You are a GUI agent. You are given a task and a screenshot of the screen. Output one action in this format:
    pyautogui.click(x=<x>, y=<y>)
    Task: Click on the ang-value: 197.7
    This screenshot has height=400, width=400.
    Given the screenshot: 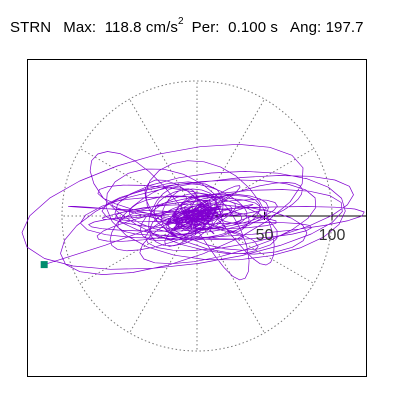 What is the action you would take?
    pyautogui.click(x=344, y=27)
    